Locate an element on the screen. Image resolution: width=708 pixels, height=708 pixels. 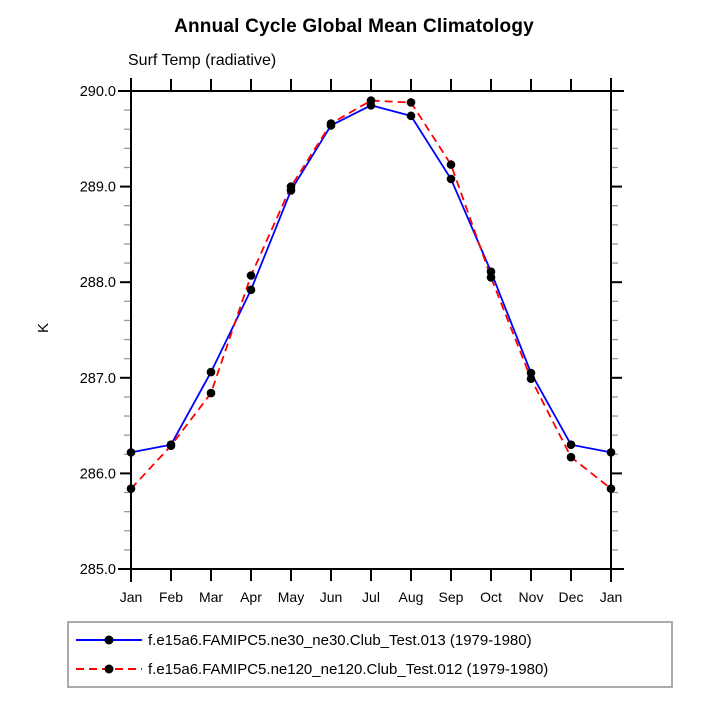
data-point-s1-Apr is located at coordinates (251, 275).